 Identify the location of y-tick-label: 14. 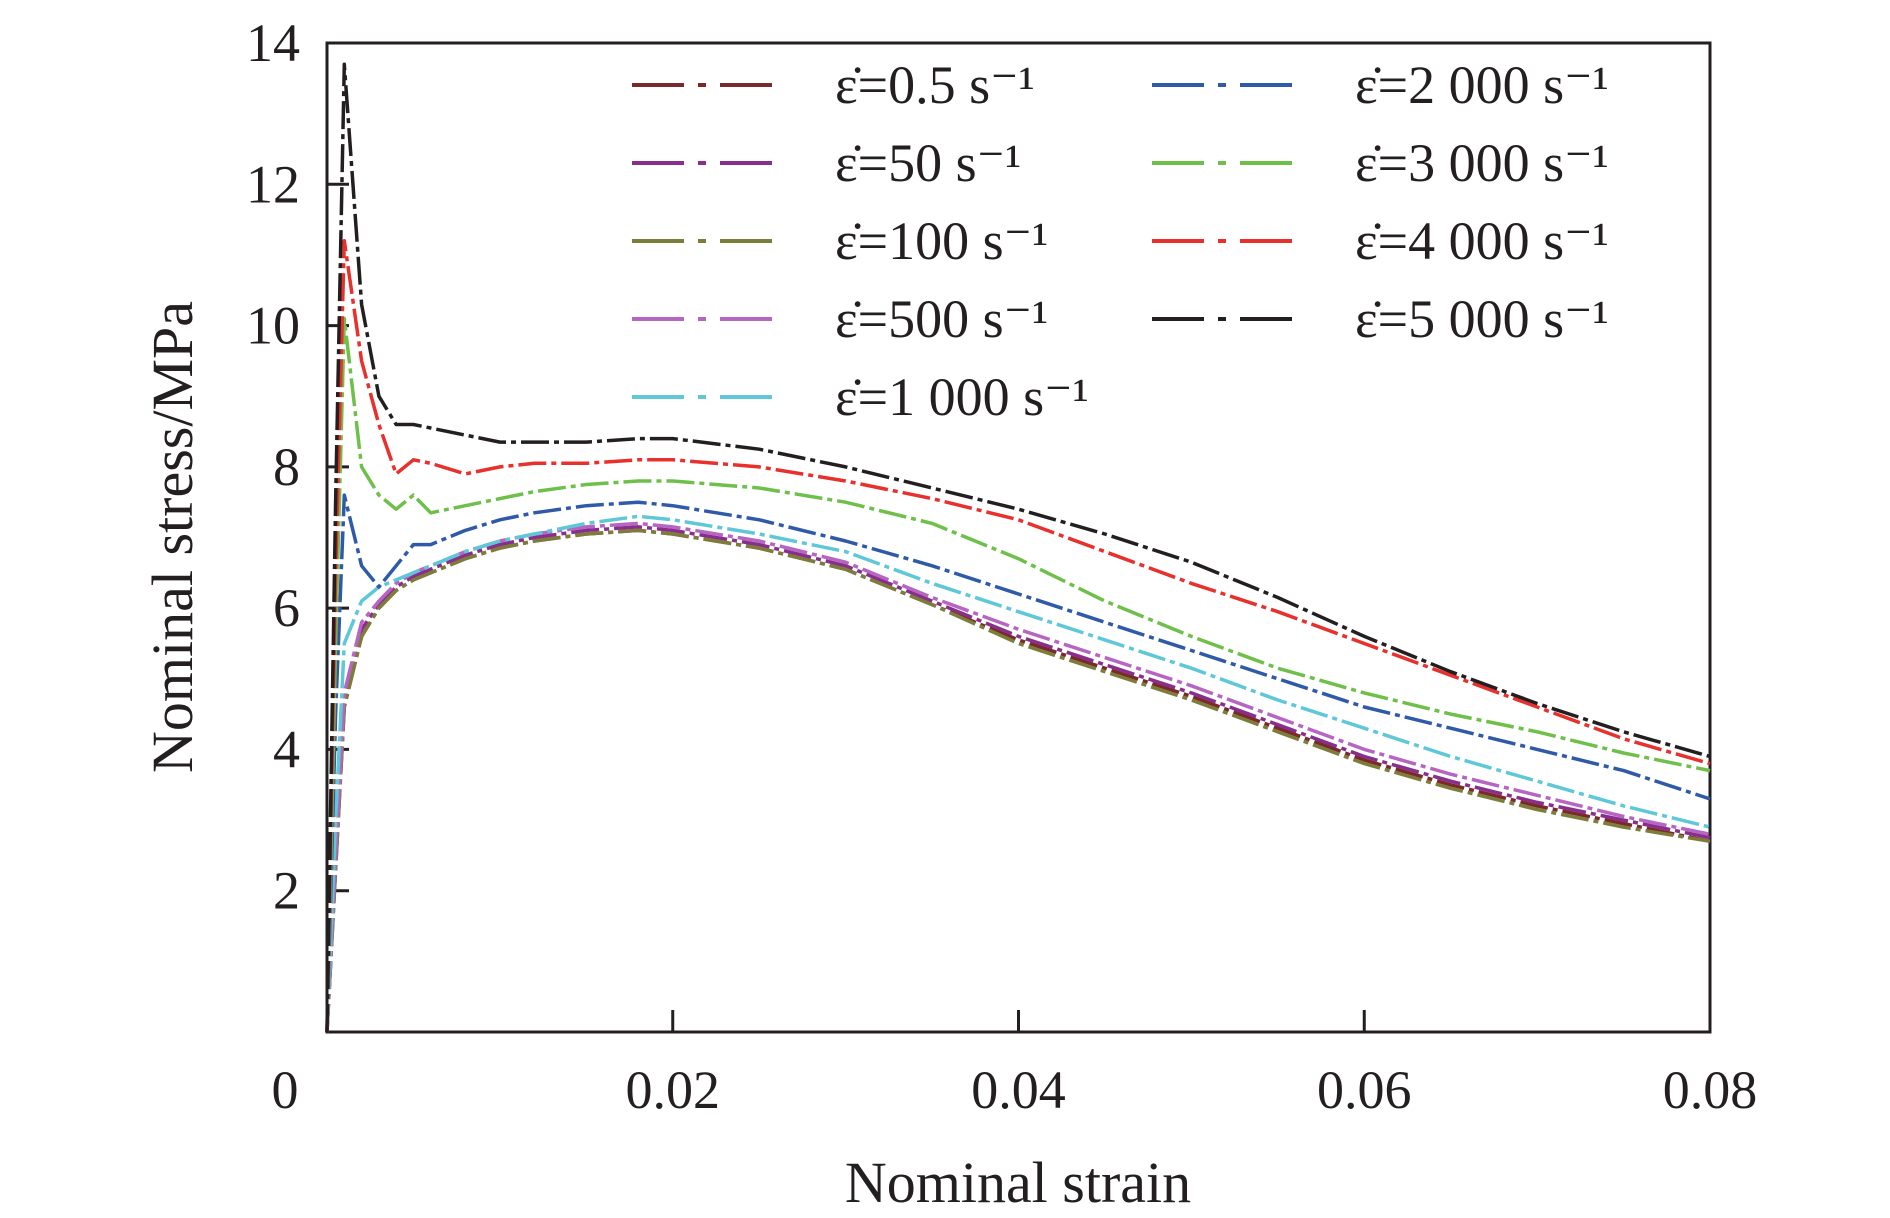
(273, 43).